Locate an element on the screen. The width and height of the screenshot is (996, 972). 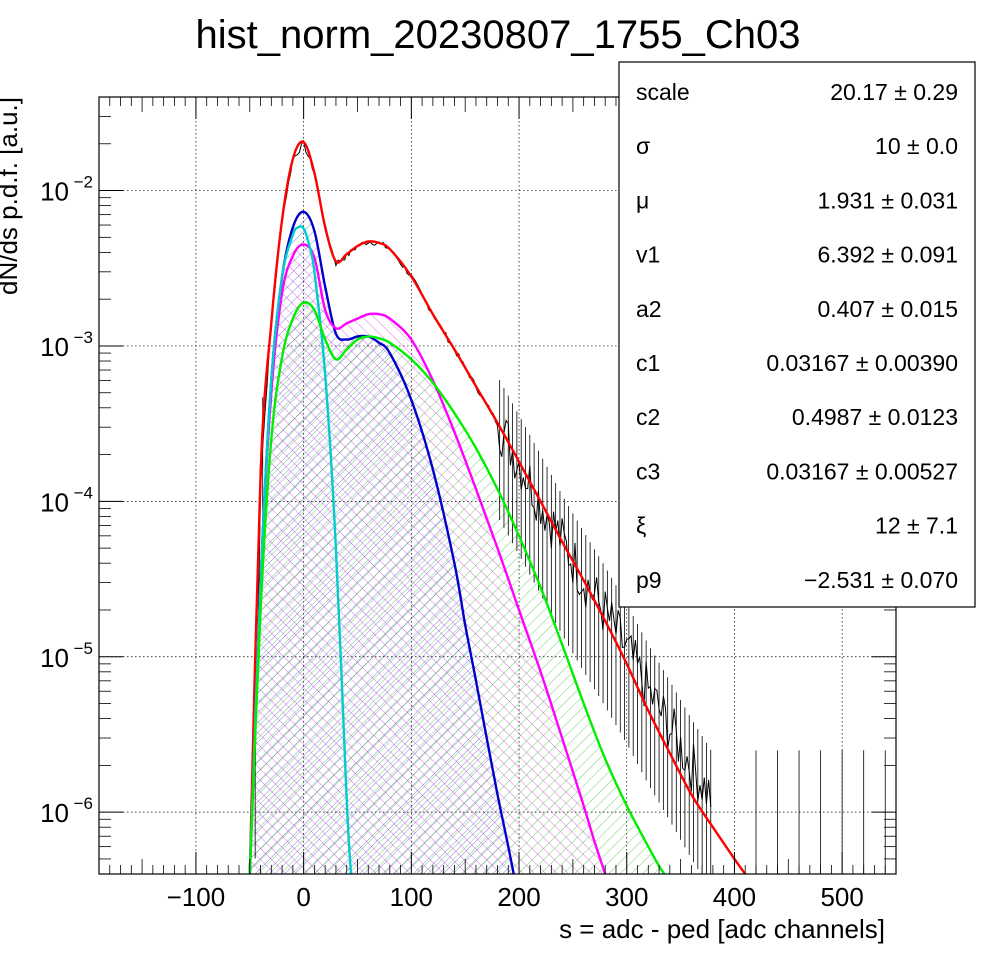
y-tick-exponent: −6 is located at coordinates (83, 803).